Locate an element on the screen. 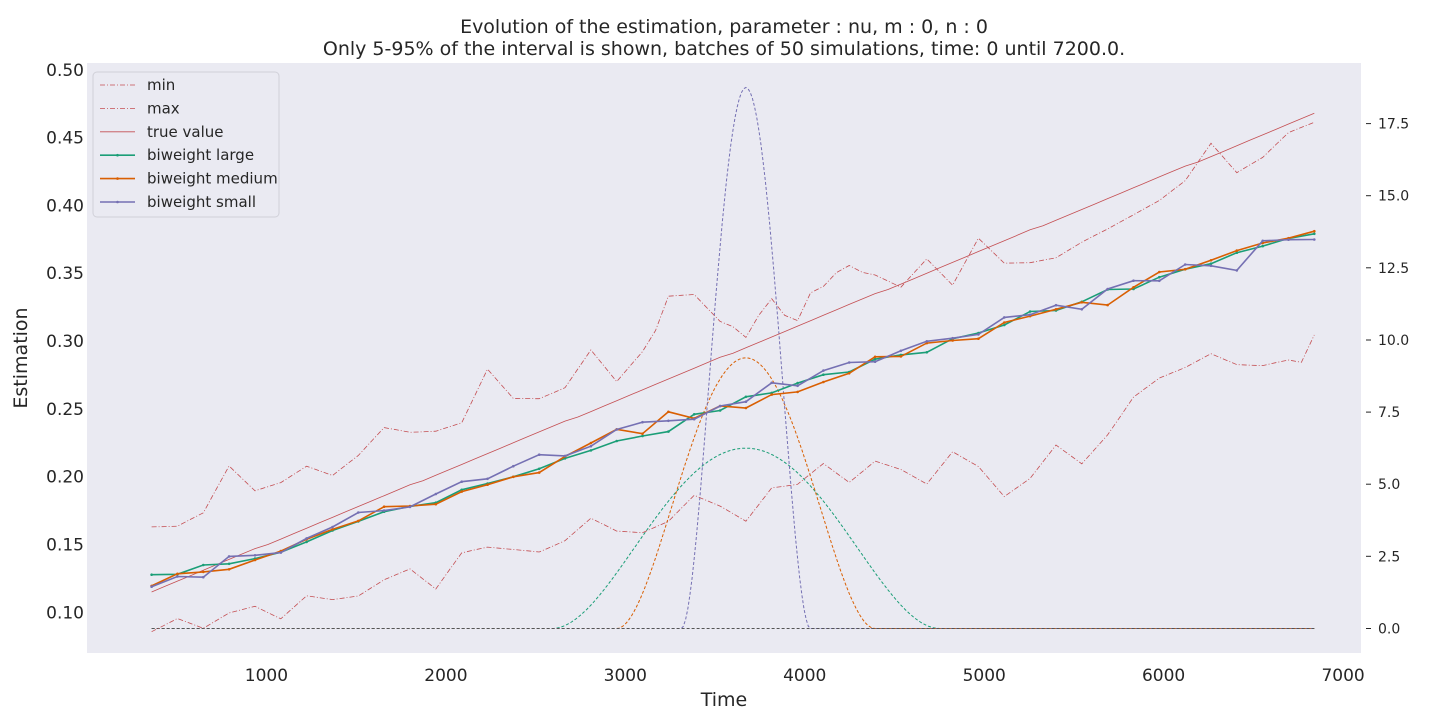  x-tick-label: 5000 is located at coordinates (984, 676).